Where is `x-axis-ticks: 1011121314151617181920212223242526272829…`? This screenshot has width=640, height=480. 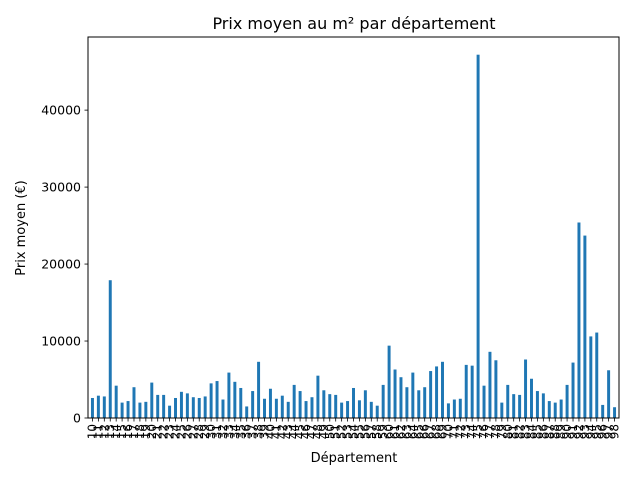
x-axis-ticks: 1011121314151617181920212223242526272829… is located at coordinates (353, 428).